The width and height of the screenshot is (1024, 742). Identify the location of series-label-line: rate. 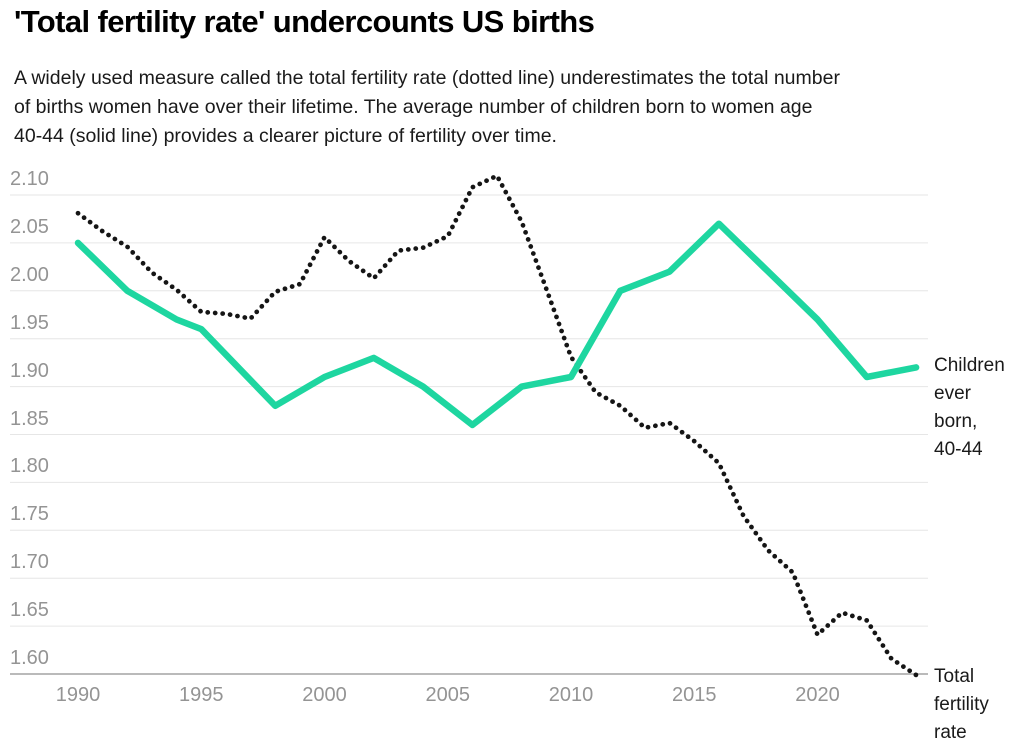
(950, 732).